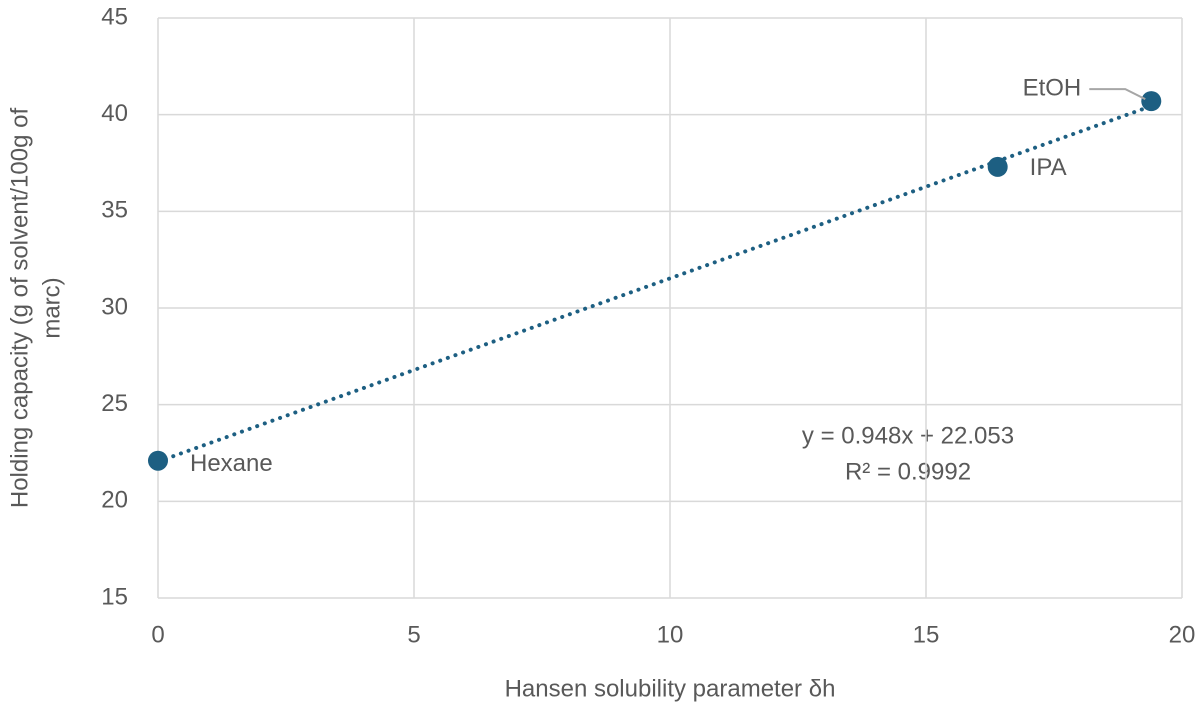  Describe the element at coordinates (926, 634) in the screenshot. I see `x-tick-label: 15` at that location.